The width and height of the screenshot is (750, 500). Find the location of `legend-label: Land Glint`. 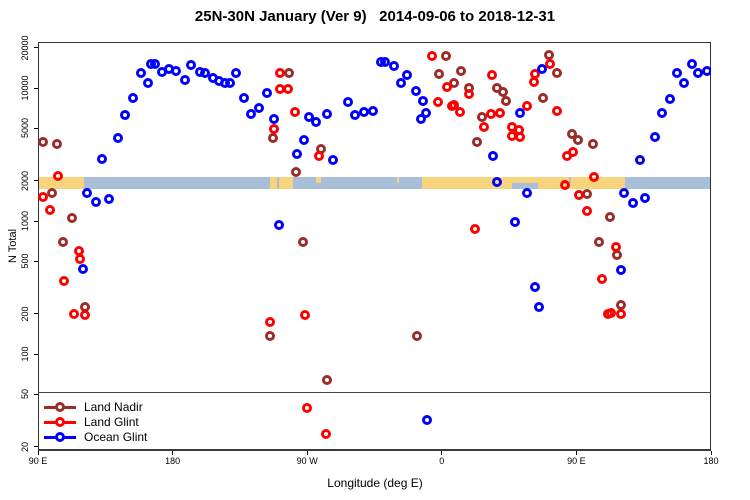

legend-label: Land Glint is located at coordinates (111, 421).